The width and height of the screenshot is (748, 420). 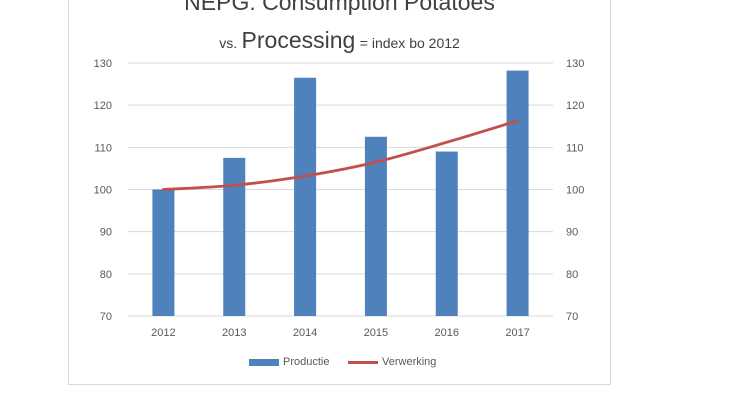 What do you see at coordinates (575, 148) in the screenshot?
I see `y-tick-label-right: 110` at bounding box center [575, 148].